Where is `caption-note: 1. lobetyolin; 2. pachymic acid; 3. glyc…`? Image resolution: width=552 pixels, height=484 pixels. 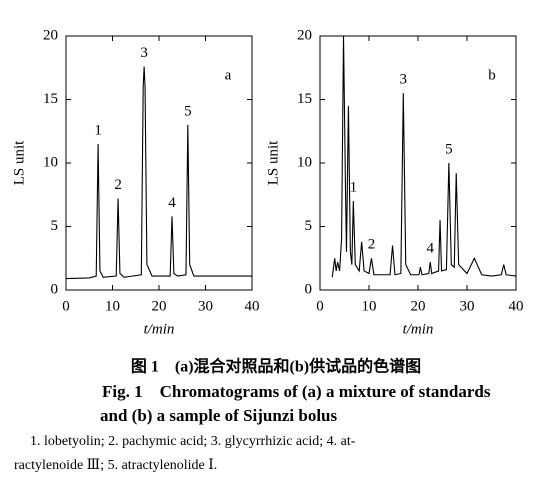
caption-note: 1. lobetyolin; 2. pachymic acid; 3. glyc… is located at coordinates (193, 441).